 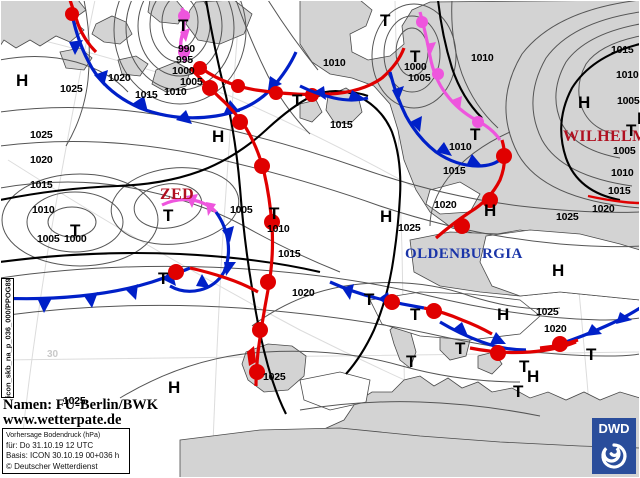 I want to click on dwd-spiral-icon, so click(x=614, y=456).